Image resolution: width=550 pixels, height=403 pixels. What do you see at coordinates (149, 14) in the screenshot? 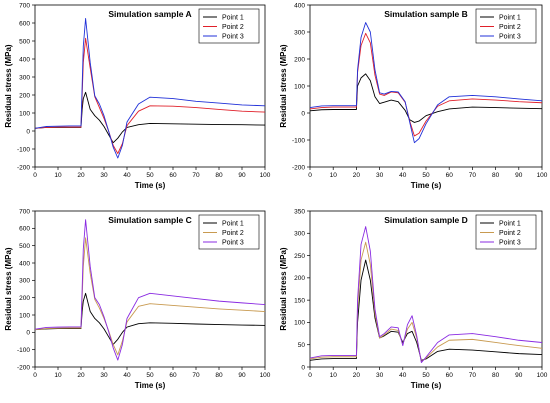
I see `chart-title: Simulation sample A` at bounding box center [149, 14].